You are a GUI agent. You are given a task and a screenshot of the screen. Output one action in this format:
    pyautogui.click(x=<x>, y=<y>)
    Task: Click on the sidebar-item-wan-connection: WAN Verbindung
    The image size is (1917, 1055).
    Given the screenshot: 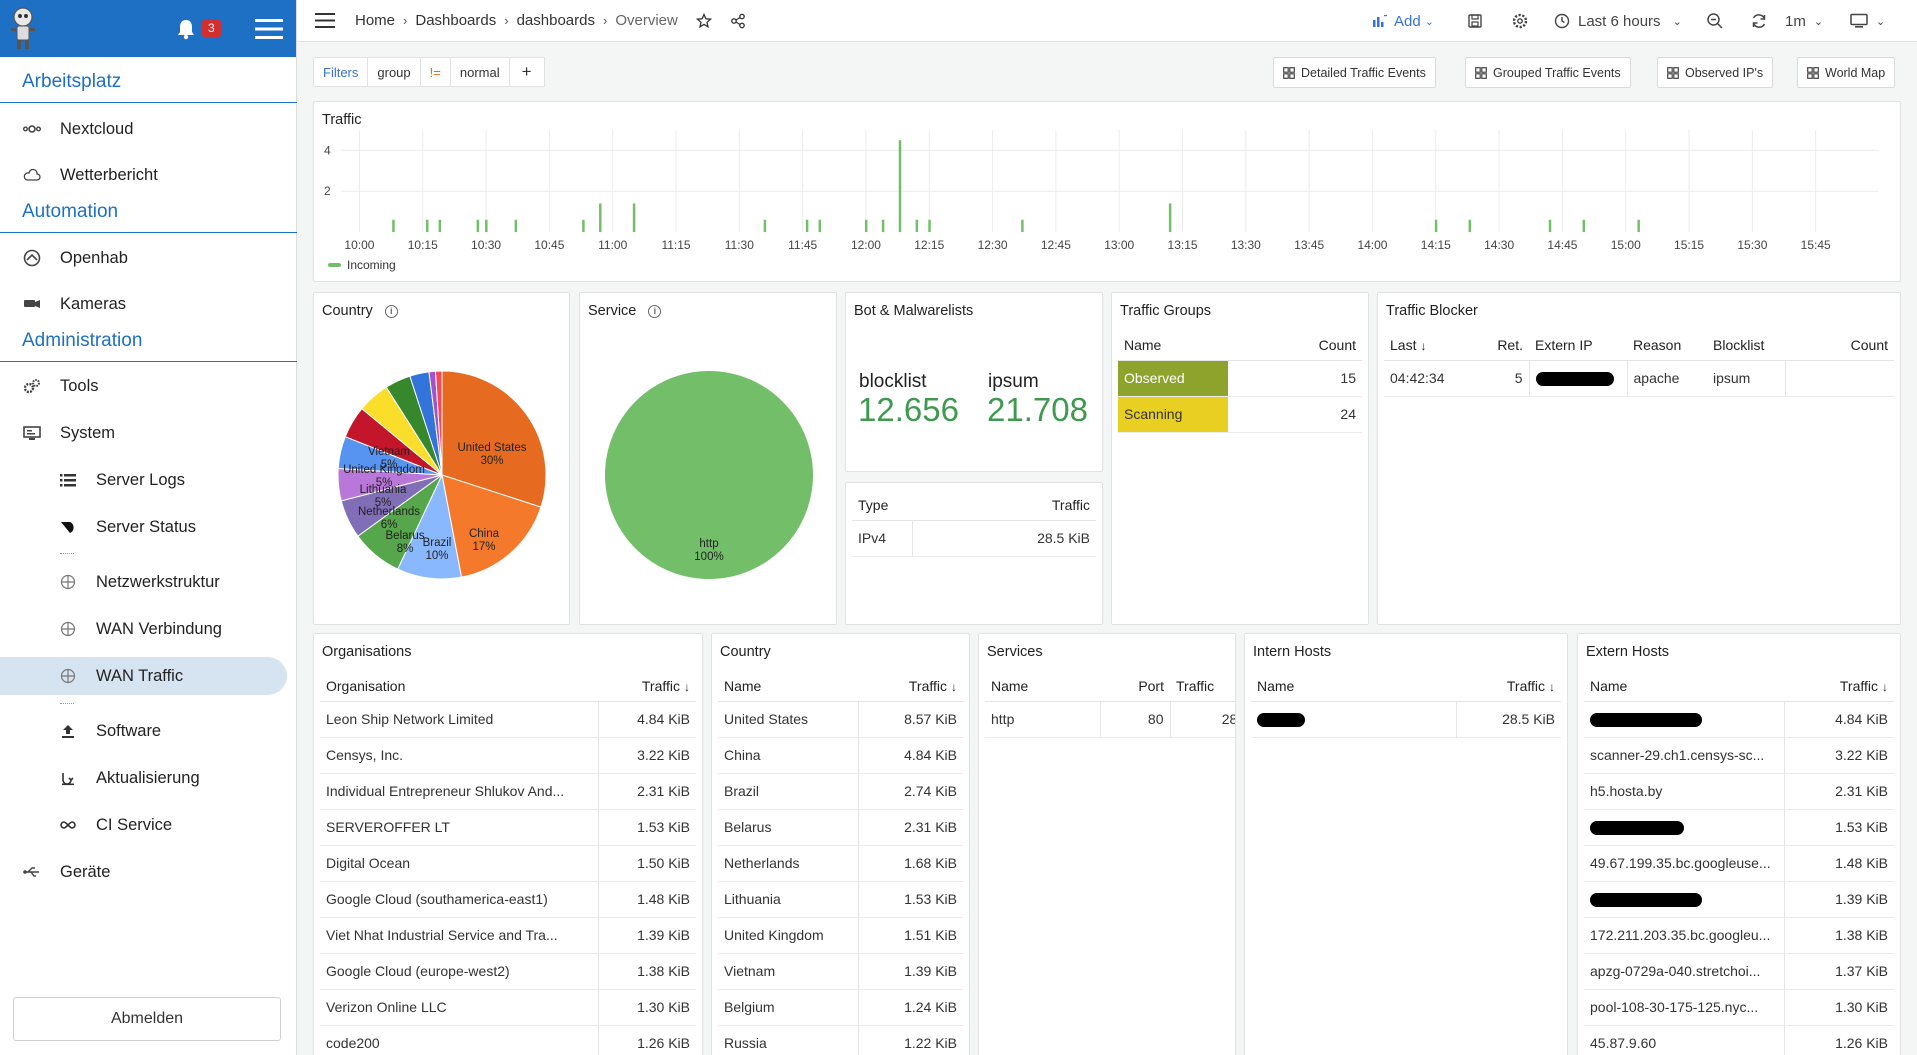 What is the action you would take?
    pyautogui.click(x=140, y=629)
    